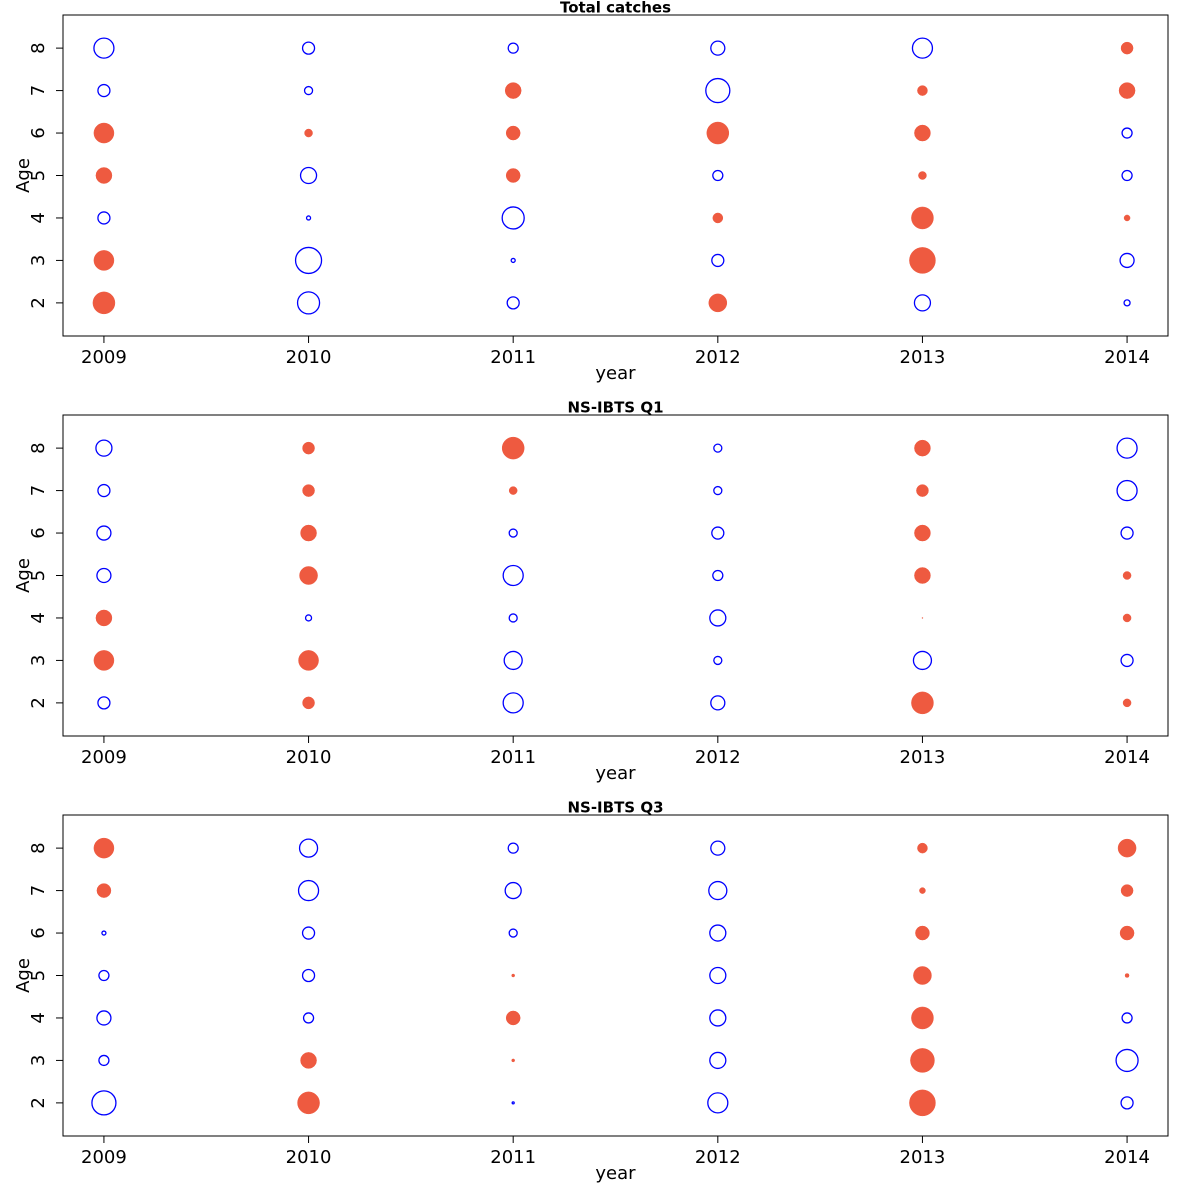  Describe the element at coordinates (513, 757) in the screenshot. I see `x-tick-label: 2011` at that location.